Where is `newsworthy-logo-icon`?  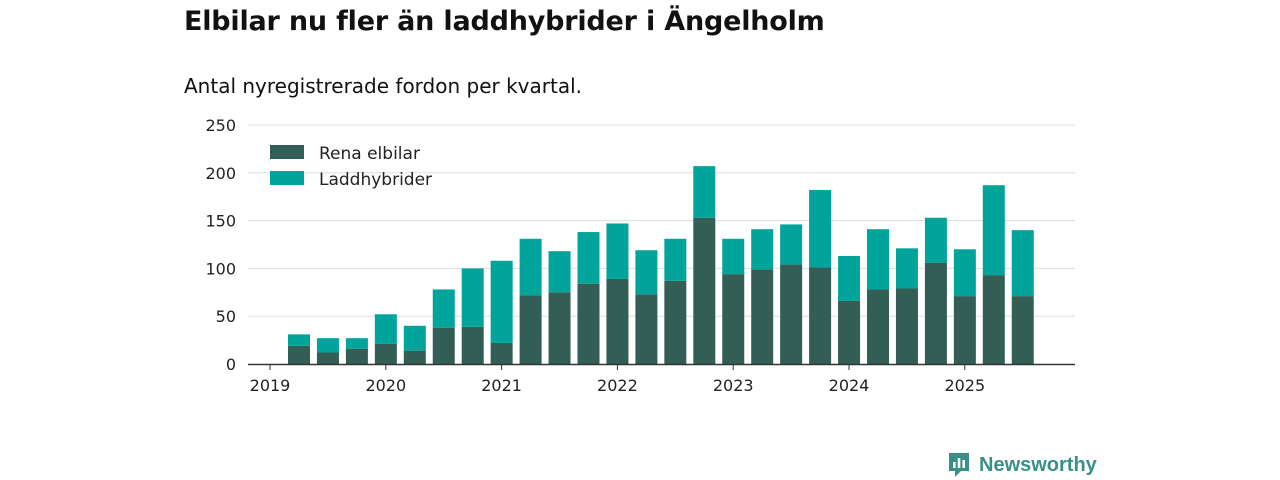
newsworthy-logo-icon is located at coordinates (959, 465).